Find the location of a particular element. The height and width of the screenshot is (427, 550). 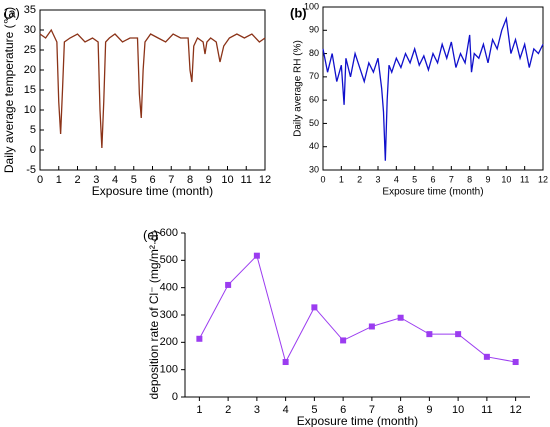

y-tick-label: 5 is located at coordinates (33, 130).